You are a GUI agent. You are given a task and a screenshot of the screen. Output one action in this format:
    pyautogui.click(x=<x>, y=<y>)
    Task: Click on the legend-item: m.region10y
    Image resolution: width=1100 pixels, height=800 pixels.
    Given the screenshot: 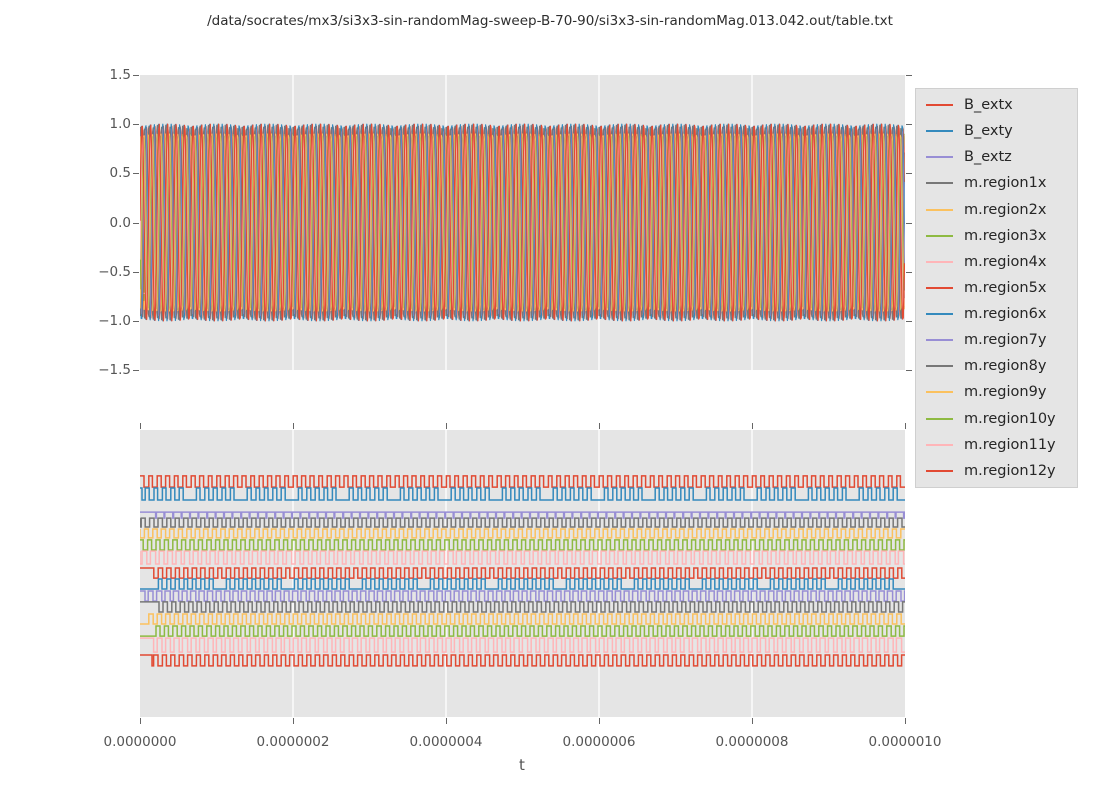 What is the action you would take?
    pyautogui.click(x=996, y=418)
    